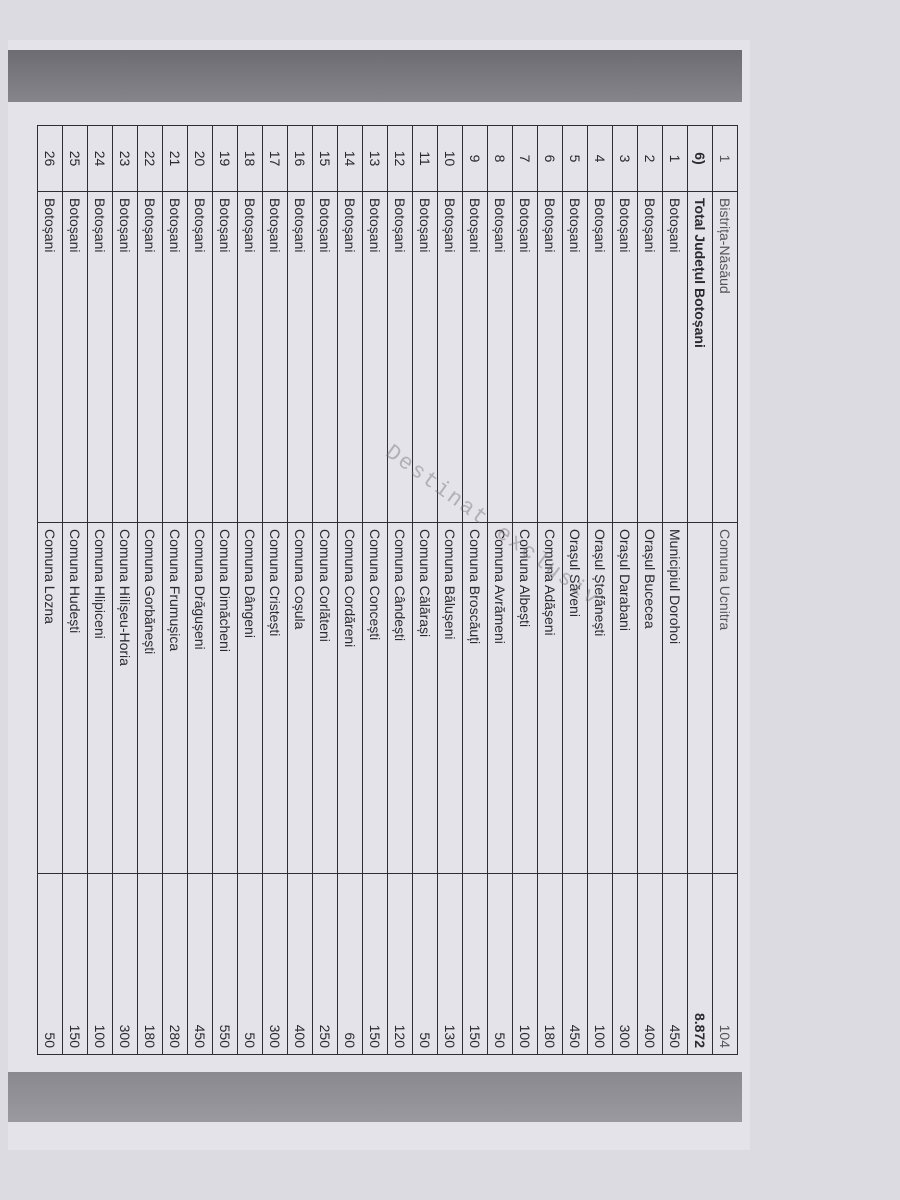 Image resolution: width=900 pixels, height=1200 pixels. I want to click on cell-locality: Comuna Avrămeni, so click(500, 698).